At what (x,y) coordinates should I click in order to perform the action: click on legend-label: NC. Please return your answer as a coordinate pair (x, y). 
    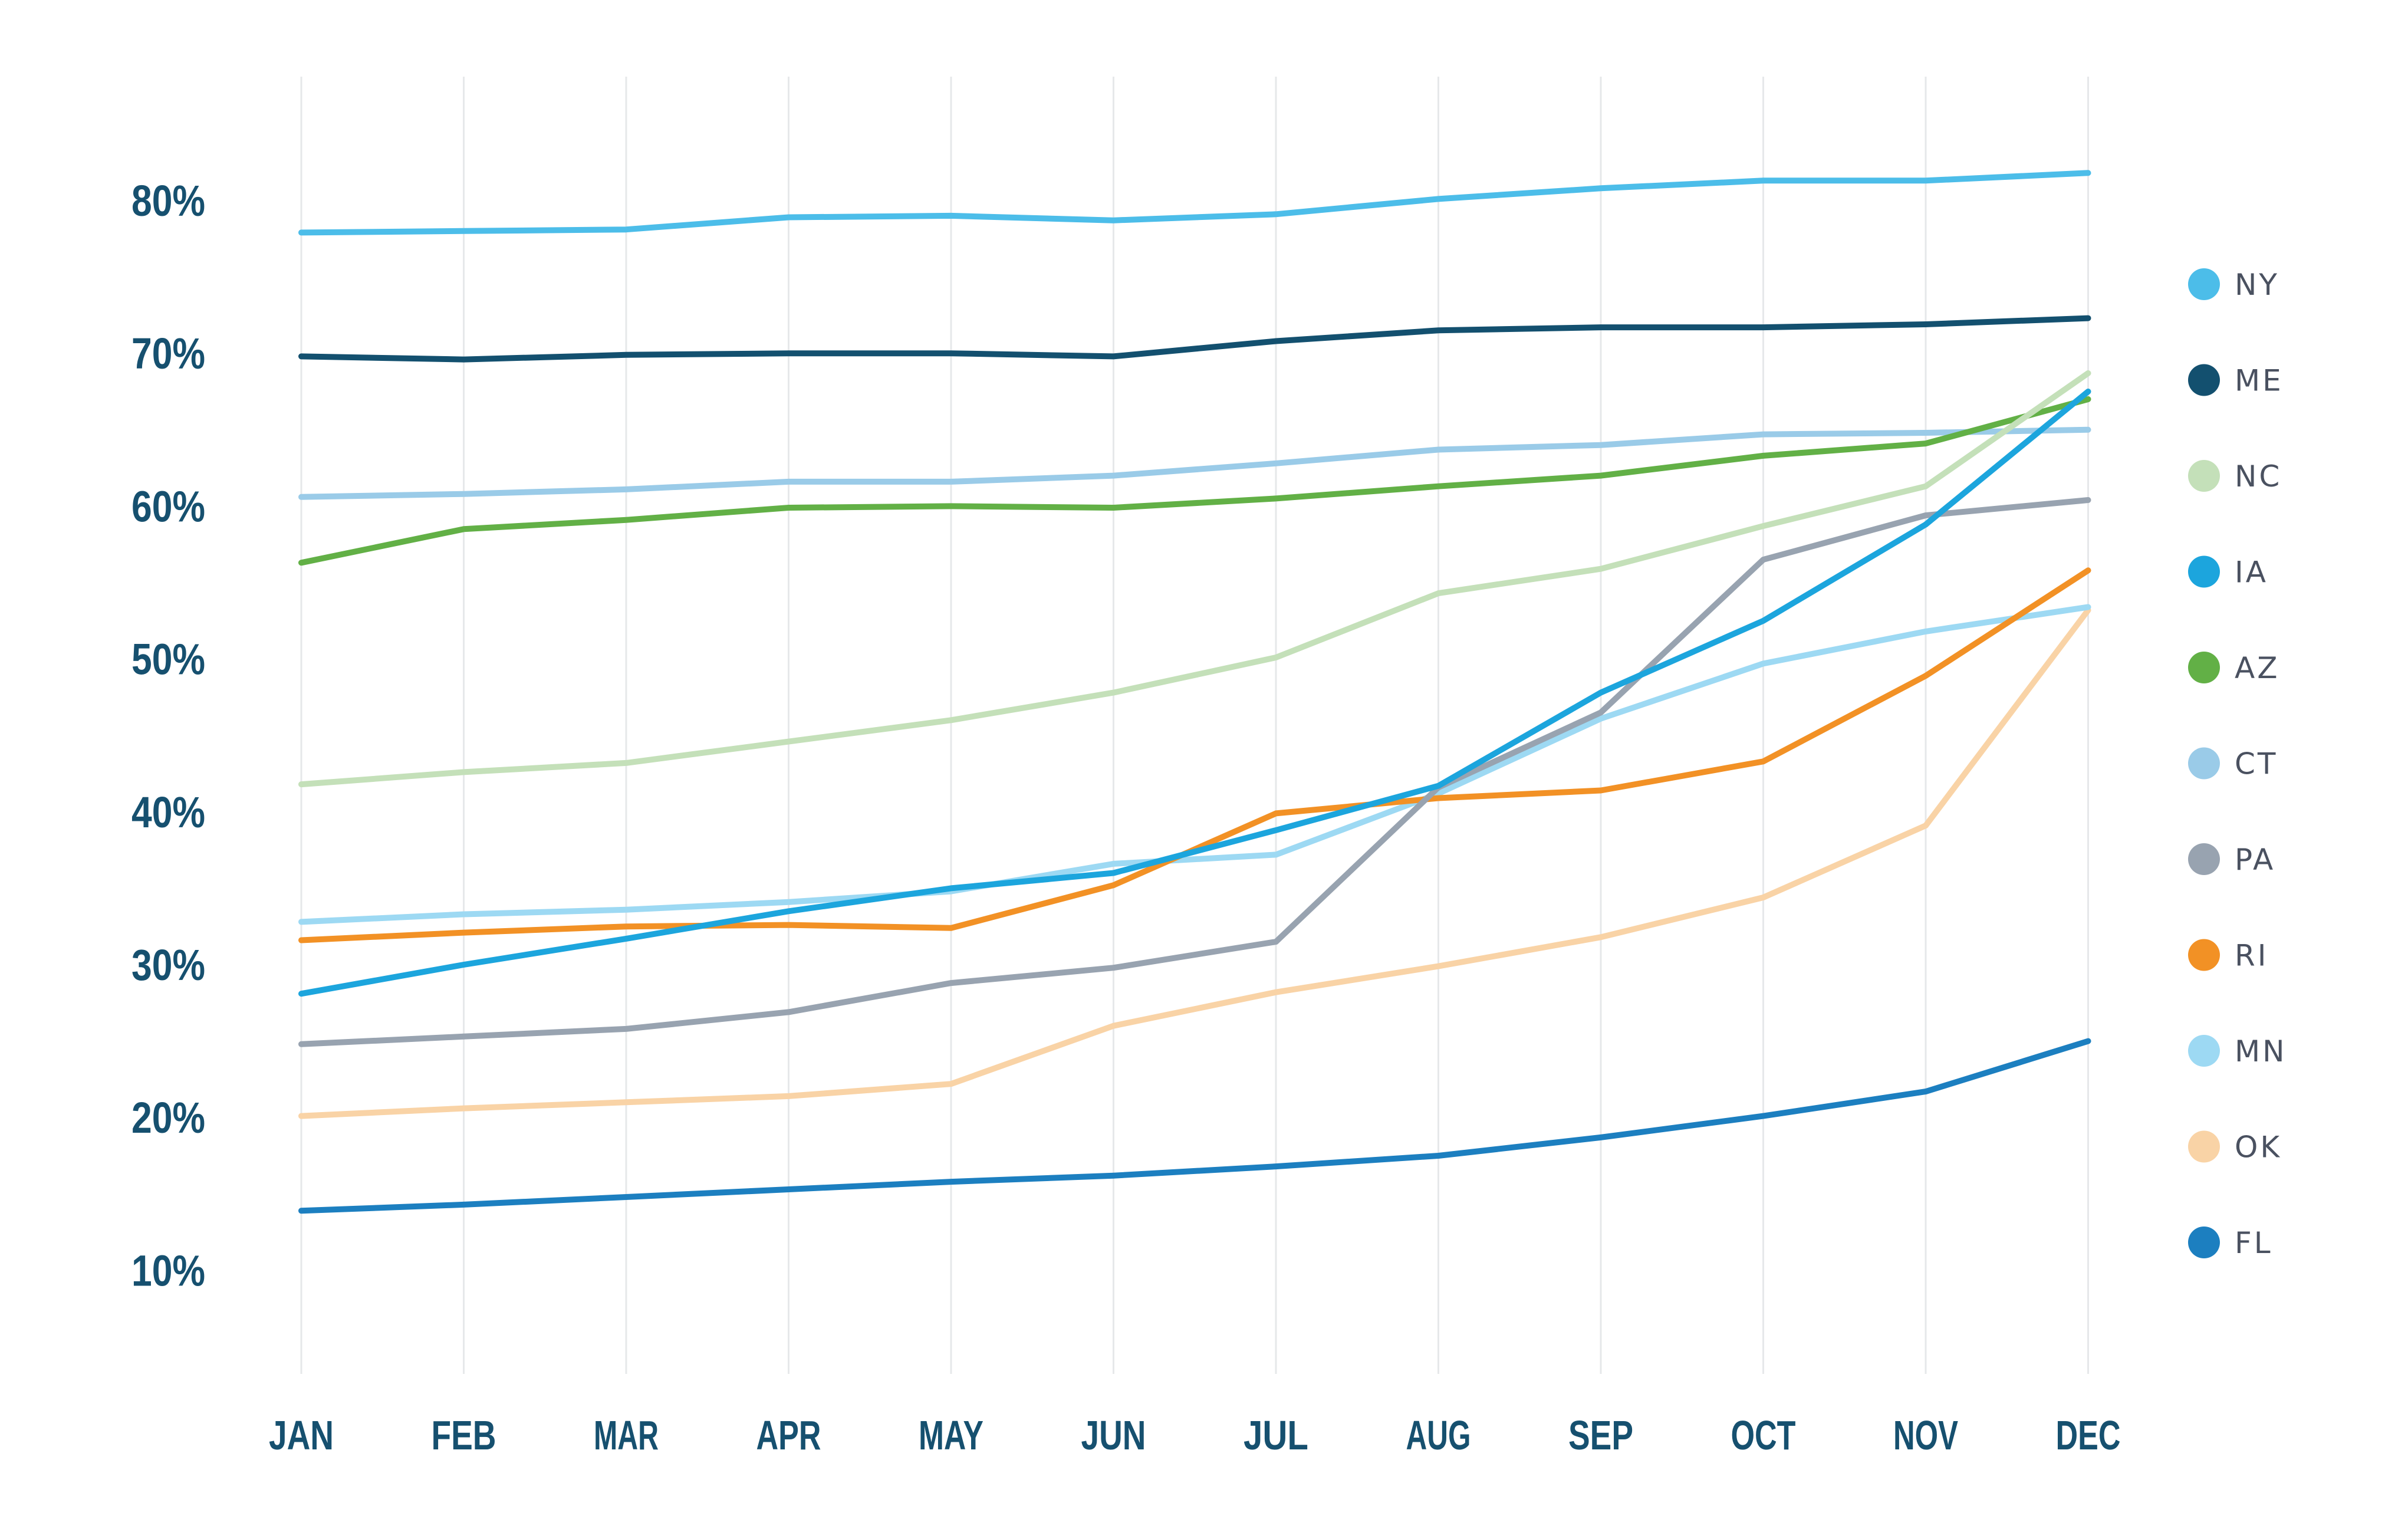
    Looking at the image, I should click on (2258, 477).